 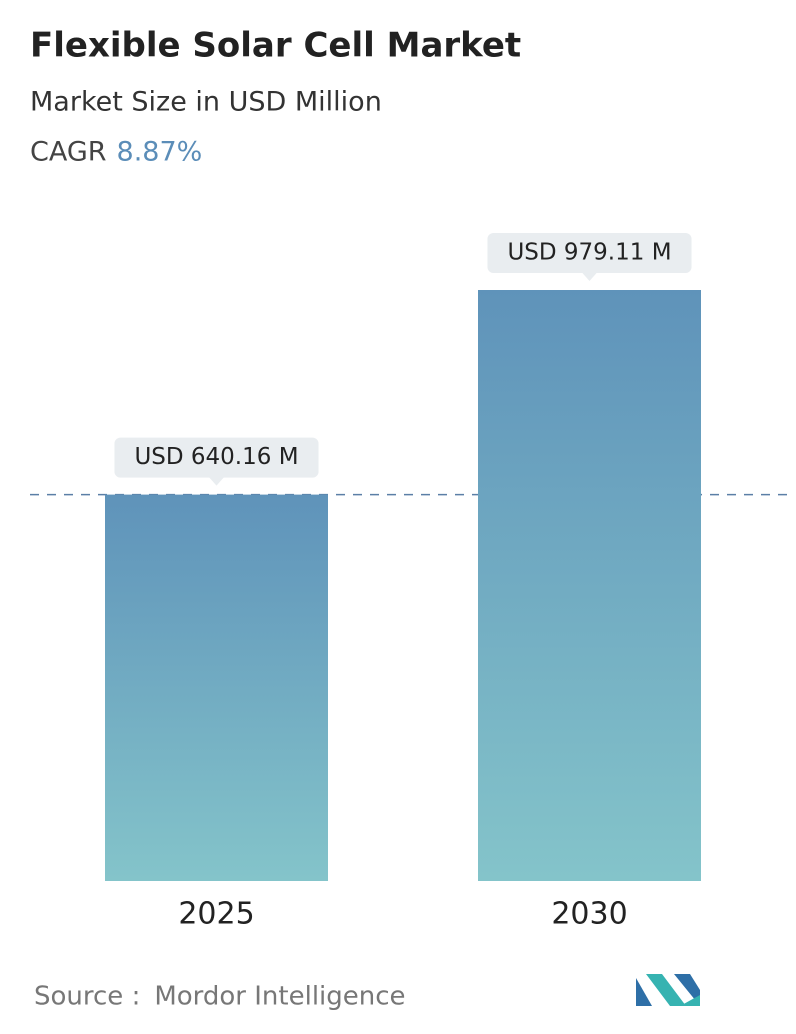 I want to click on value-label-text: USD 640.16 M, so click(x=216, y=457).